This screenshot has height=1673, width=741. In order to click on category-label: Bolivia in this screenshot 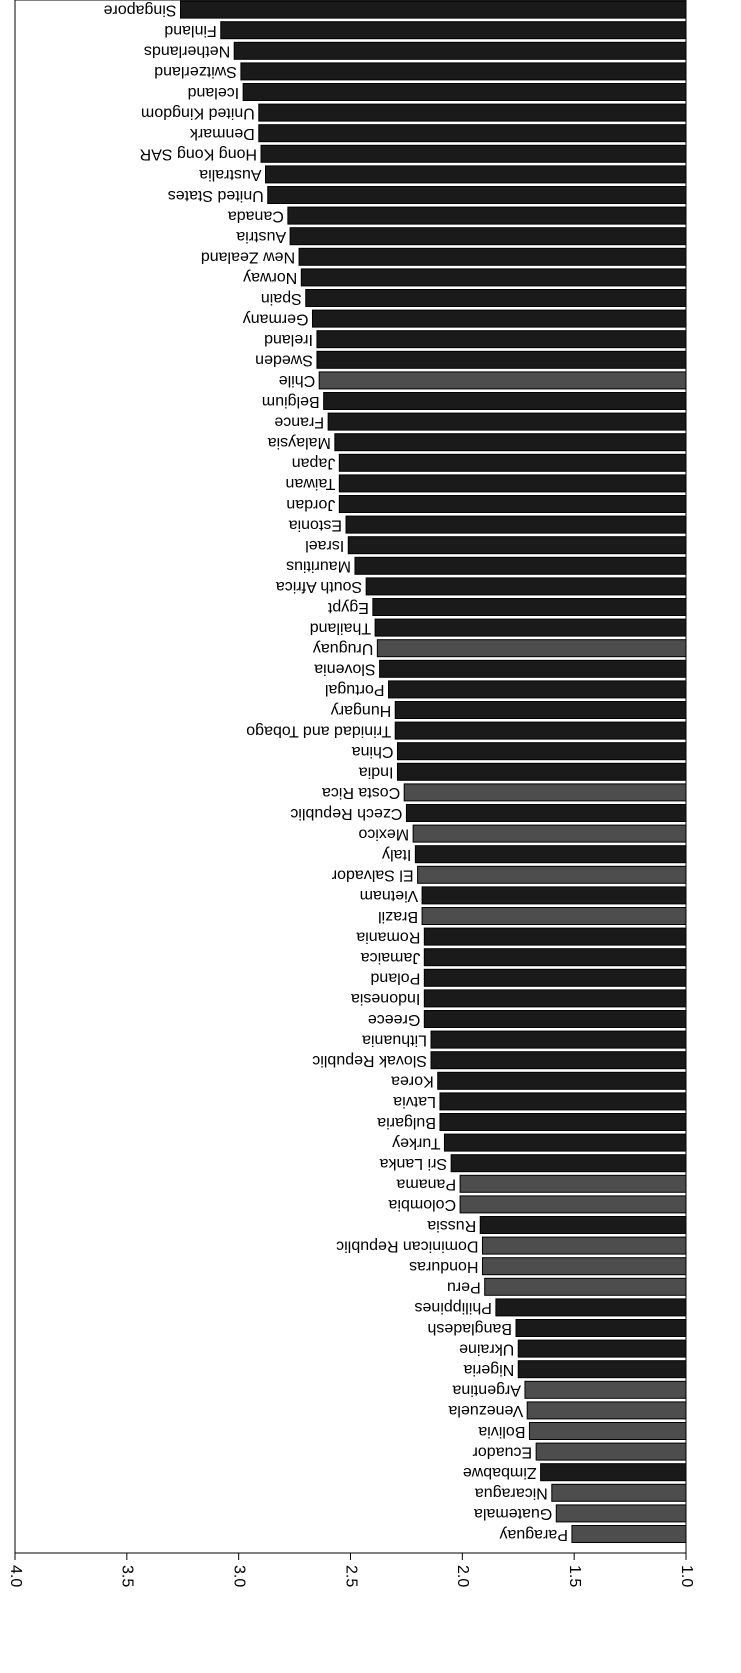, I will do `click(501, 1431)`.